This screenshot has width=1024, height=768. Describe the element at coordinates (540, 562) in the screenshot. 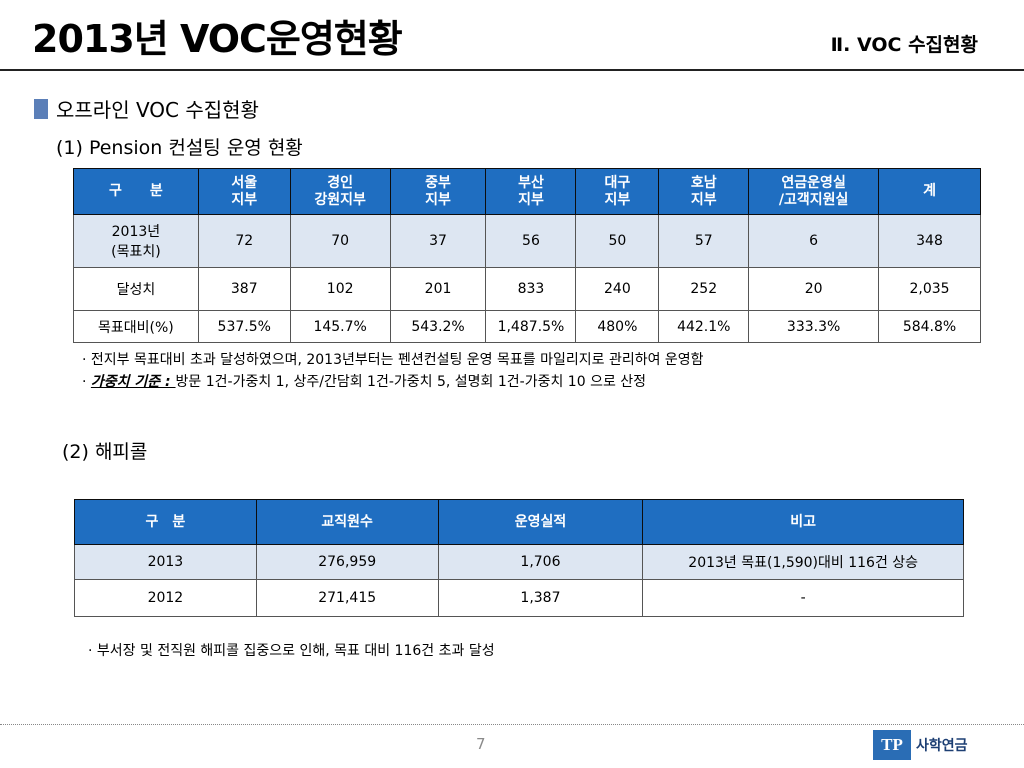

I see `table-cell: 1,706` at that location.